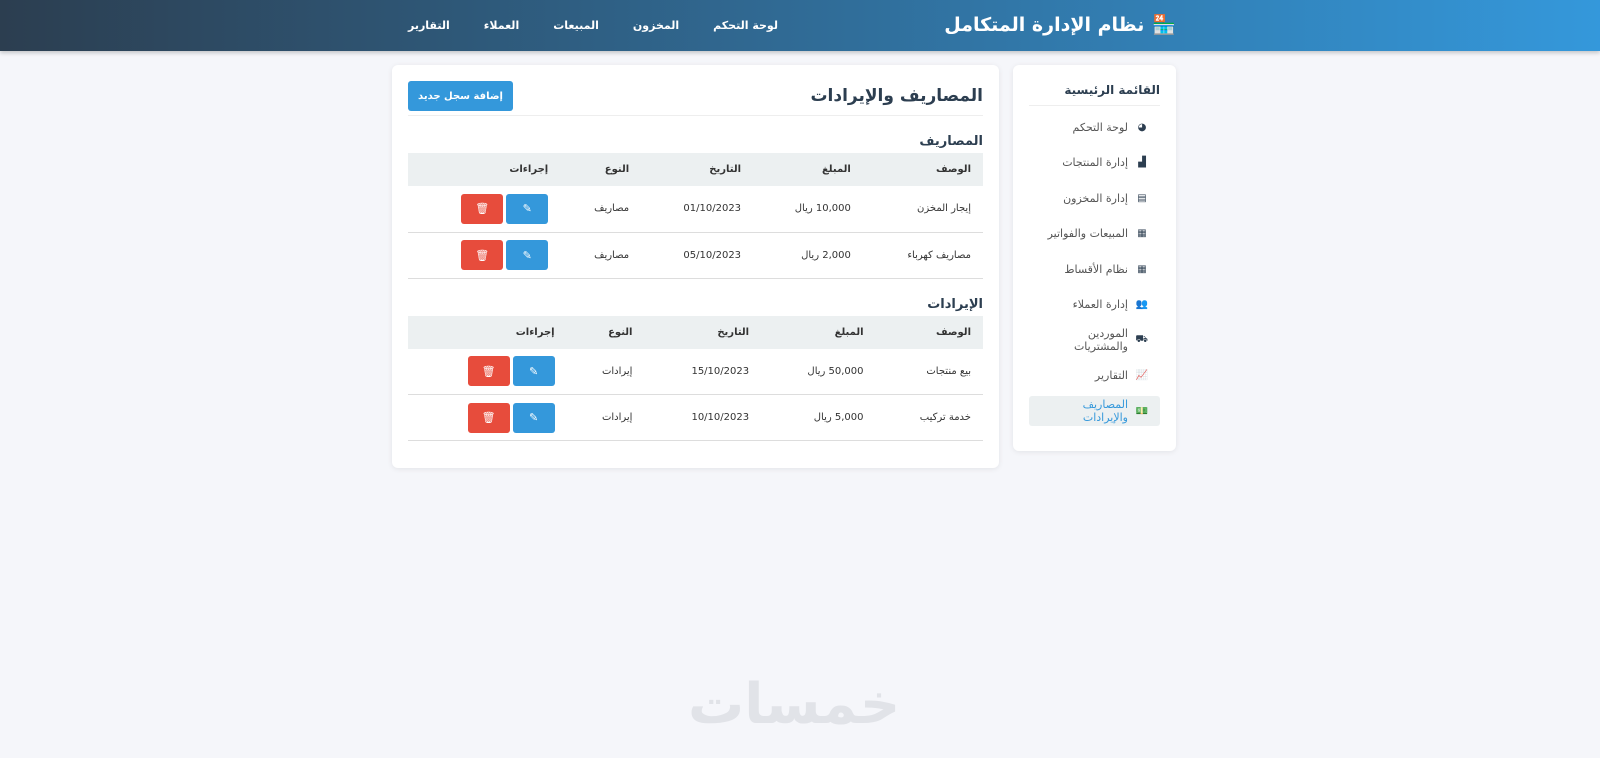  Describe the element at coordinates (501, 25) in the screenshot. I see `nav-link: العملاء` at that location.